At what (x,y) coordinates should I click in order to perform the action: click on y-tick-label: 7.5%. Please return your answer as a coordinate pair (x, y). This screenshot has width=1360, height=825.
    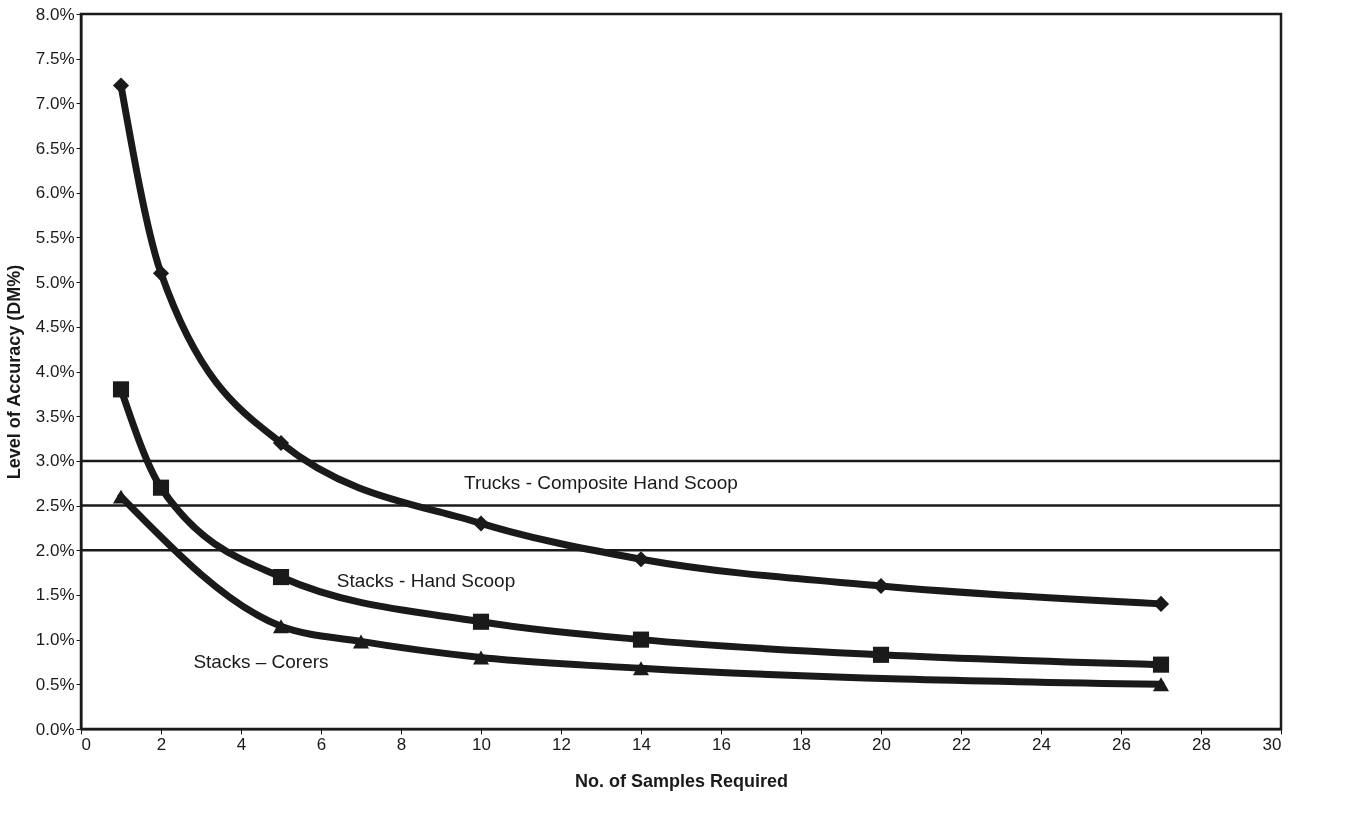
    Looking at the image, I should click on (55, 59).